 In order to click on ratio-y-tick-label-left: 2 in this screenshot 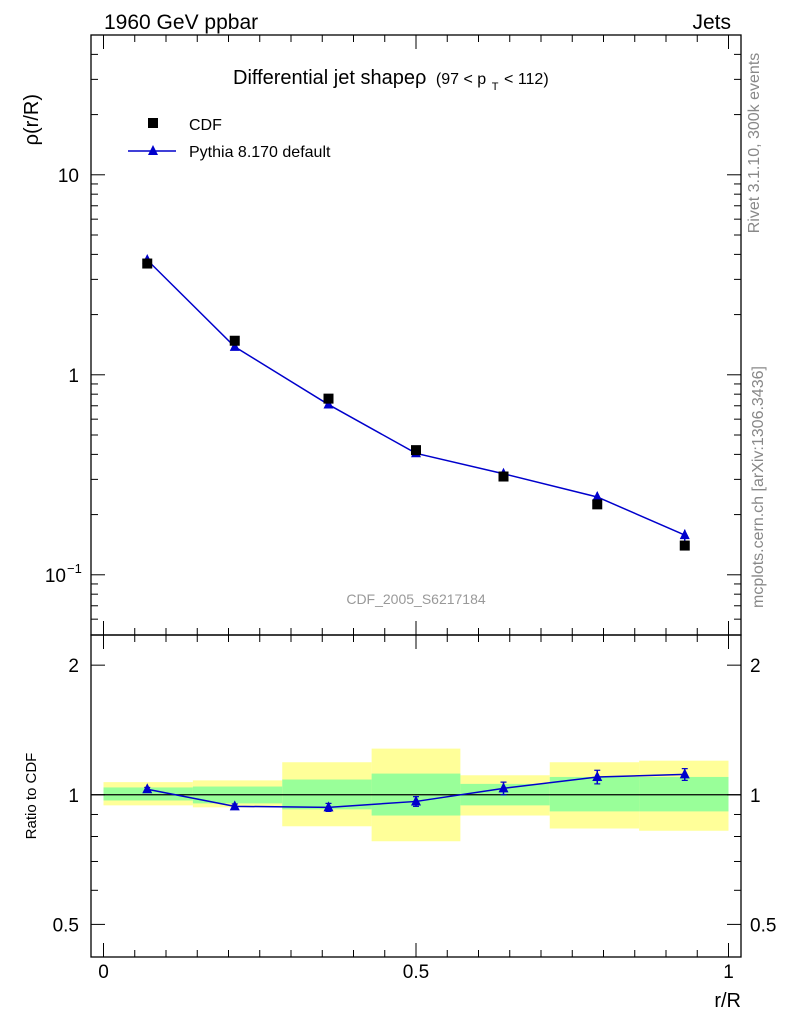, I will do `click(73, 666)`.